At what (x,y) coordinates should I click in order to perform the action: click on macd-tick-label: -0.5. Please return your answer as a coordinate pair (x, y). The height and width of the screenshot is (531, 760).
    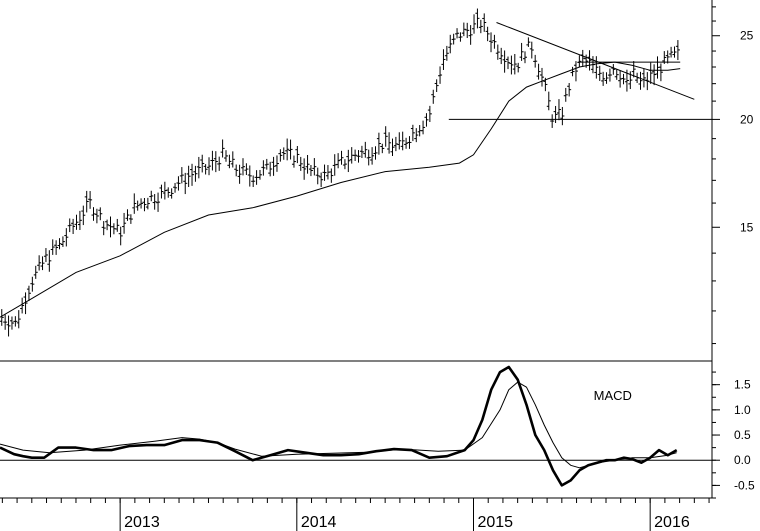
    Looking at the image, I should click on (744, 485).